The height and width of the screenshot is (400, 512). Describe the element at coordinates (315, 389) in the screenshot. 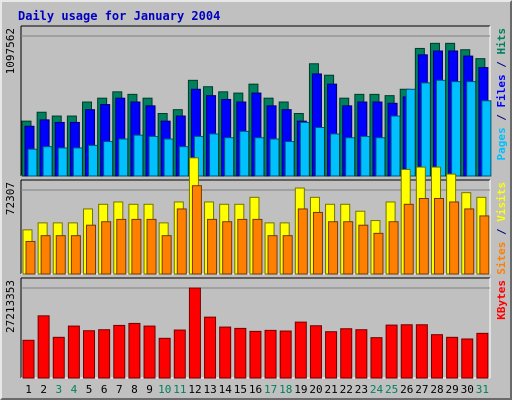

I see `x-tick-label: 20` at that location.